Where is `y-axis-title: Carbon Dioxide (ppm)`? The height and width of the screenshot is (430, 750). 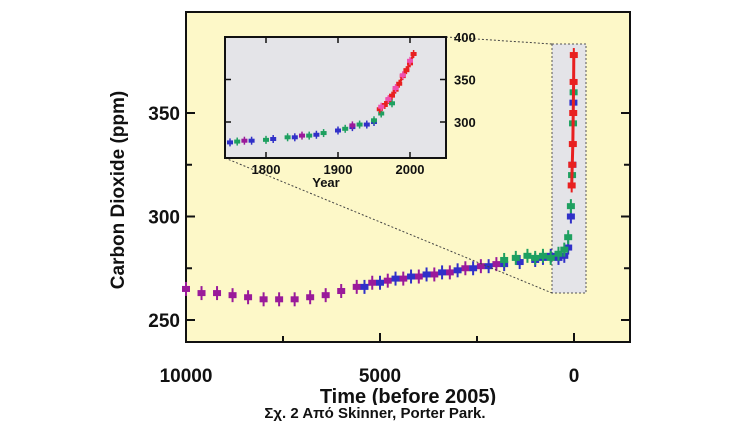 y-axis-title: Carbon Dioxide (ppm) is located at coordinates (118, 190).